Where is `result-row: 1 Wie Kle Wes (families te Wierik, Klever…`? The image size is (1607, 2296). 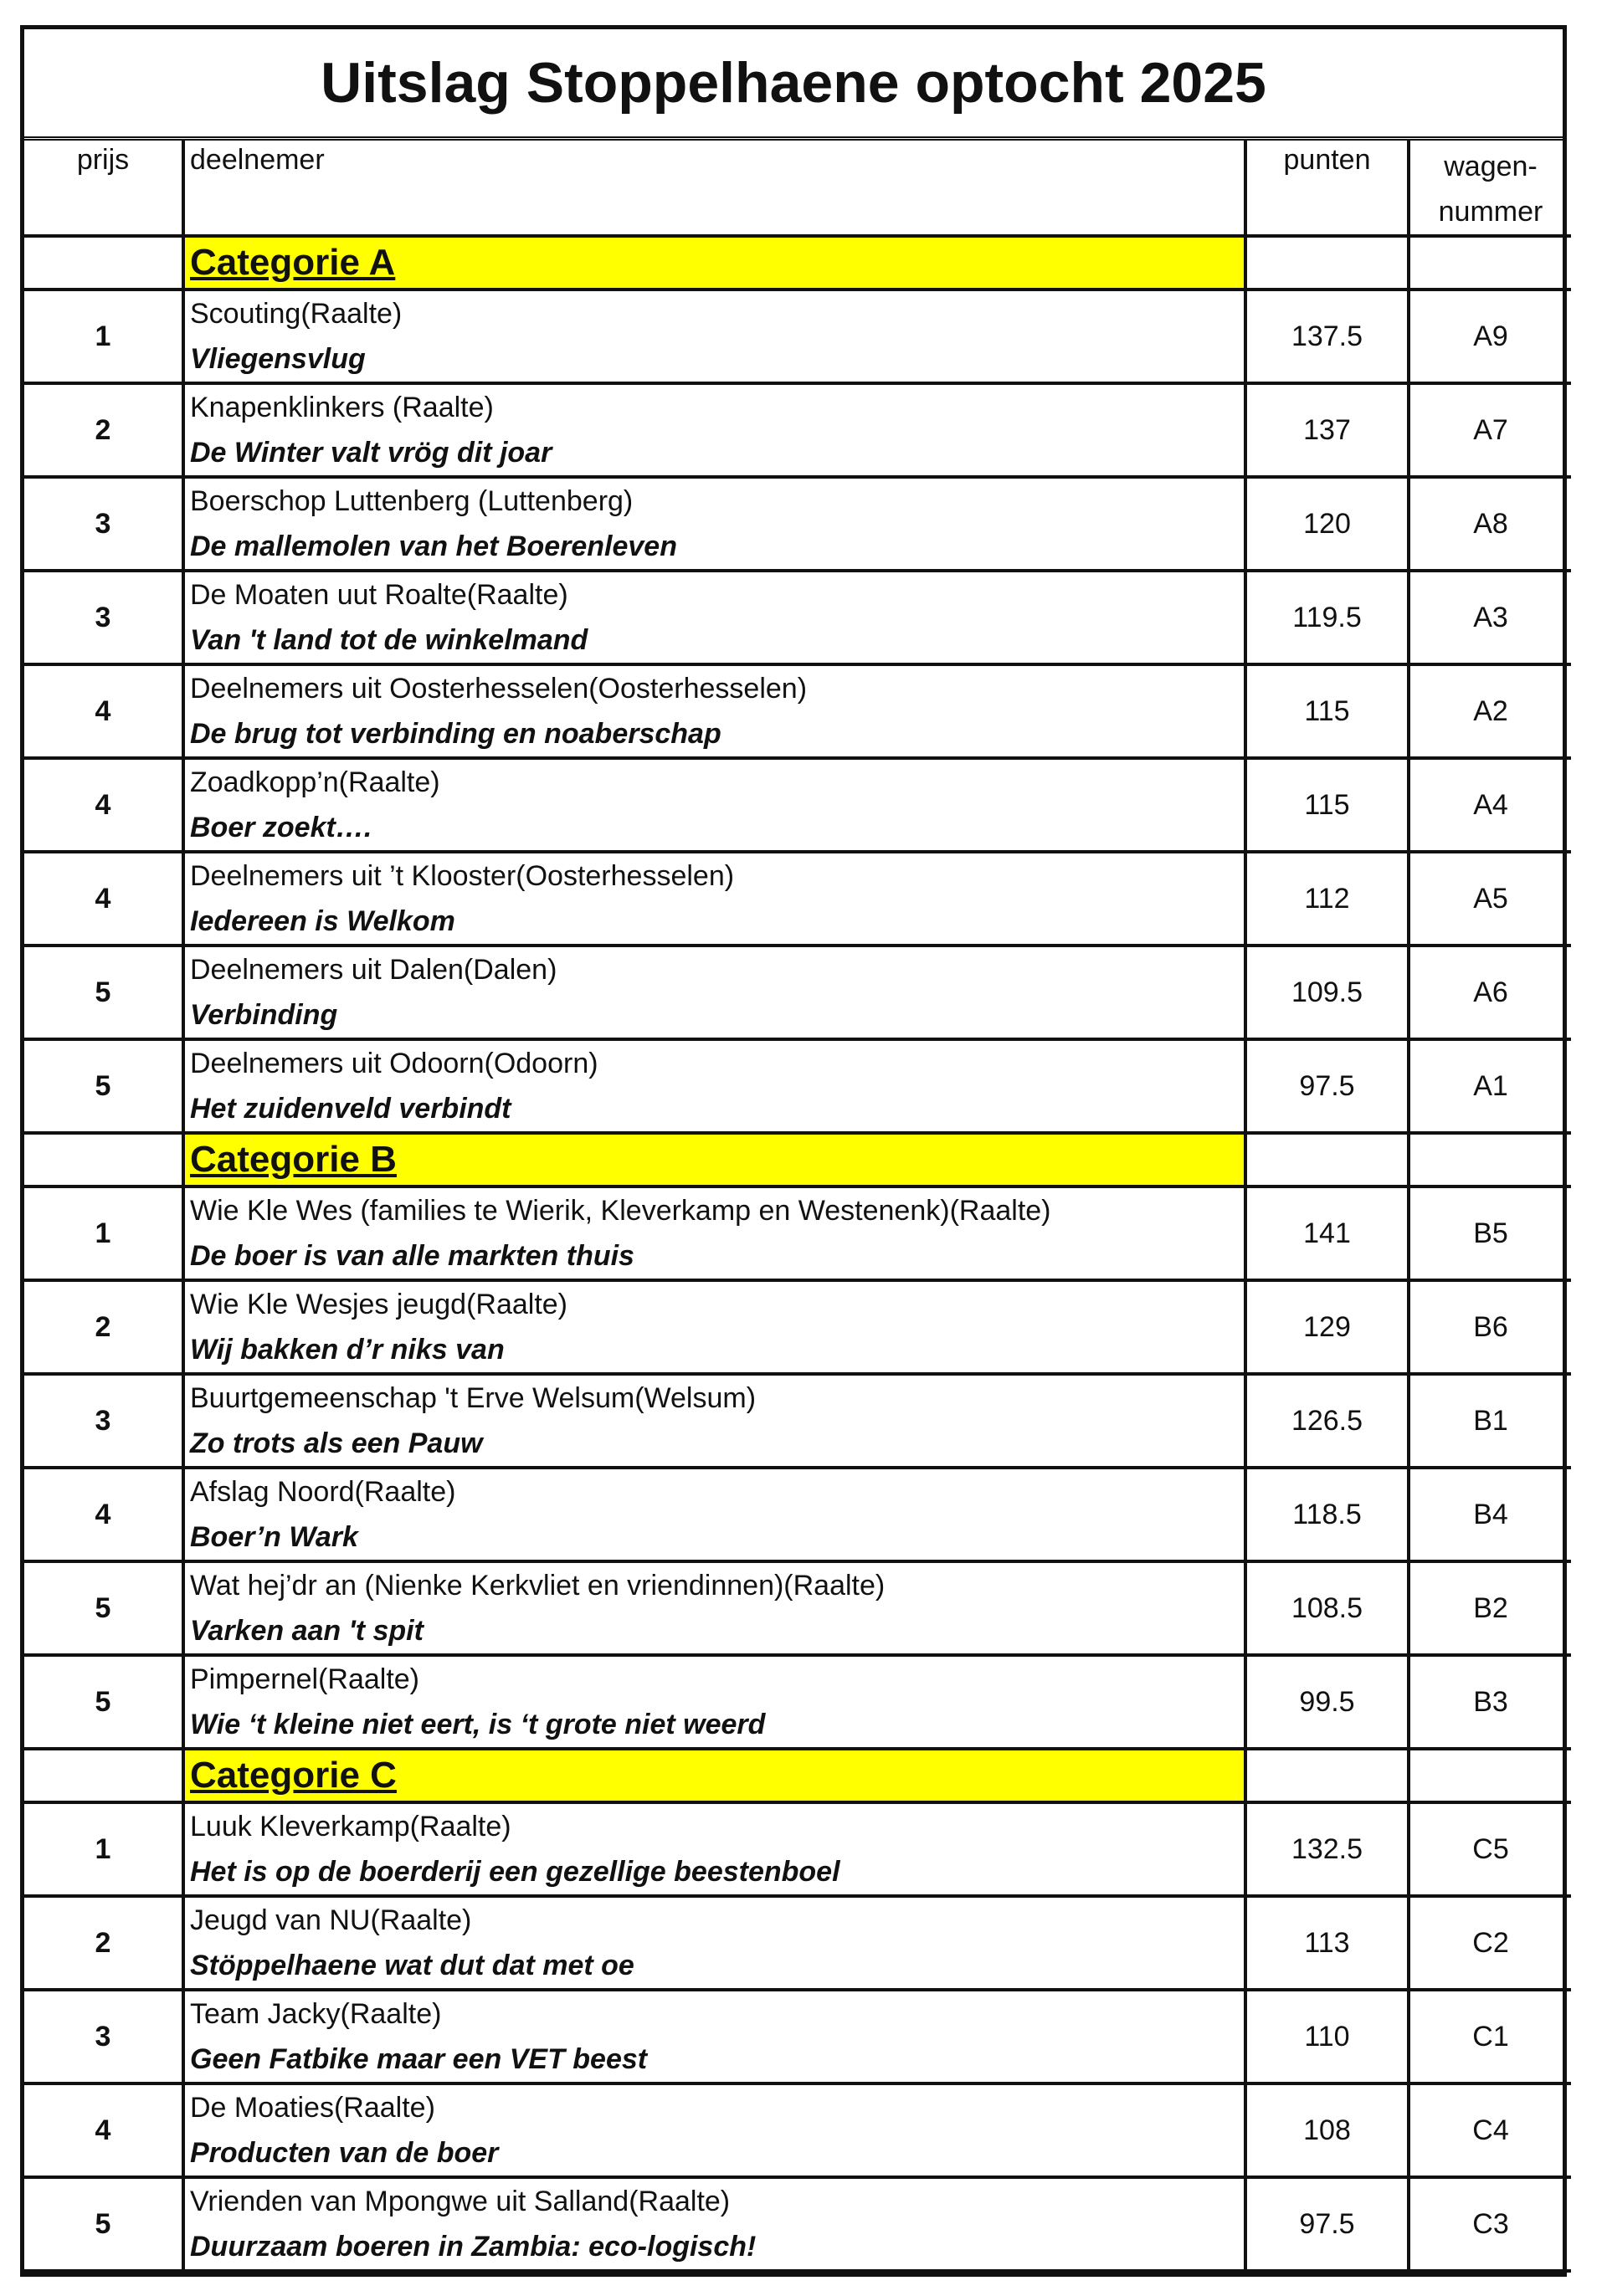 result-row: 1 Wie Kle Wes (families te Wierik, Klever… is located at coordinates (797, 1233).